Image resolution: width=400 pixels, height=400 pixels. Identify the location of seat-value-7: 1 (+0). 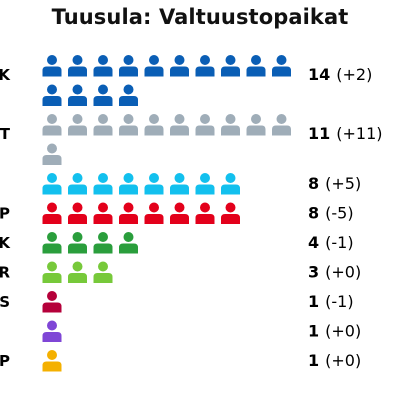
(334, 331).